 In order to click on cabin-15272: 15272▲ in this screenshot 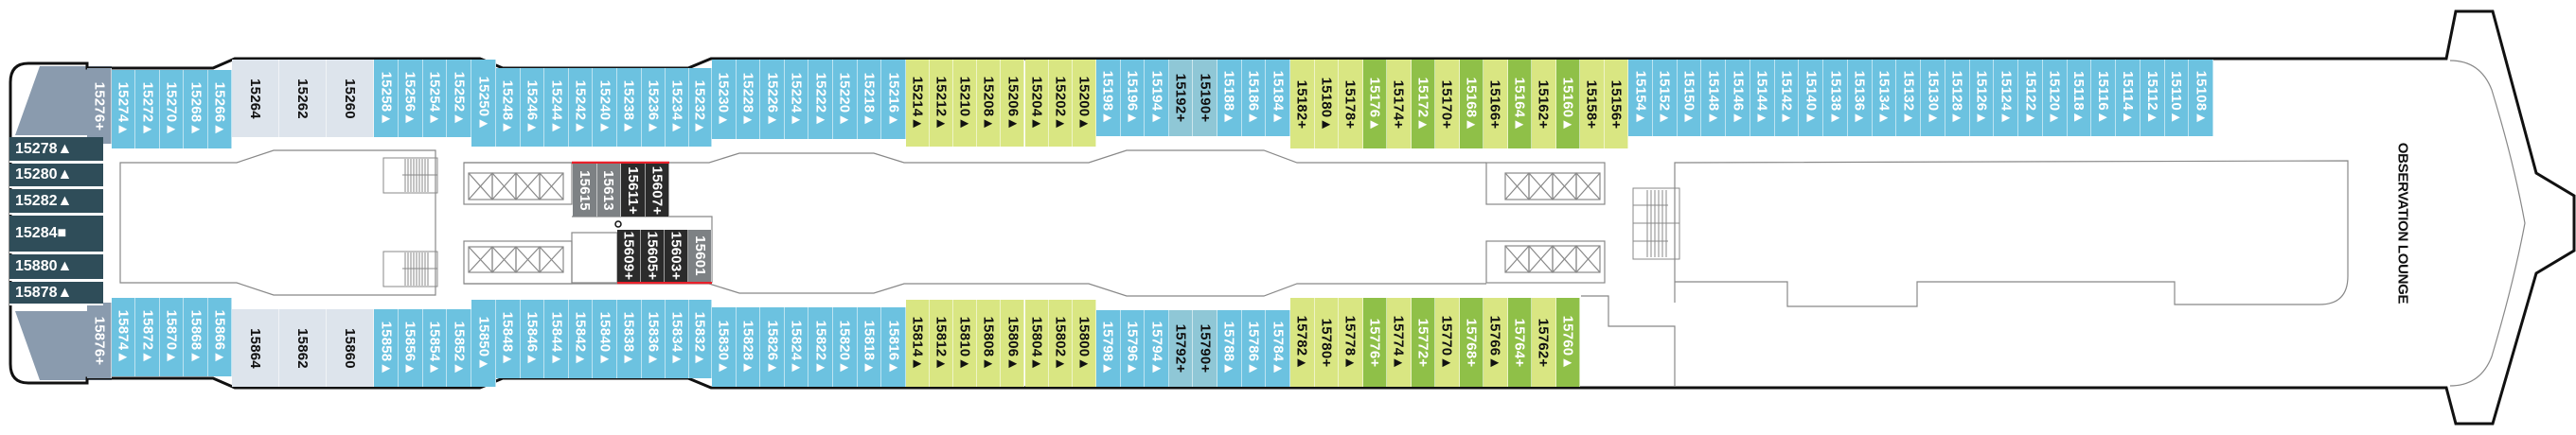, I will do `click(147, 109)`.